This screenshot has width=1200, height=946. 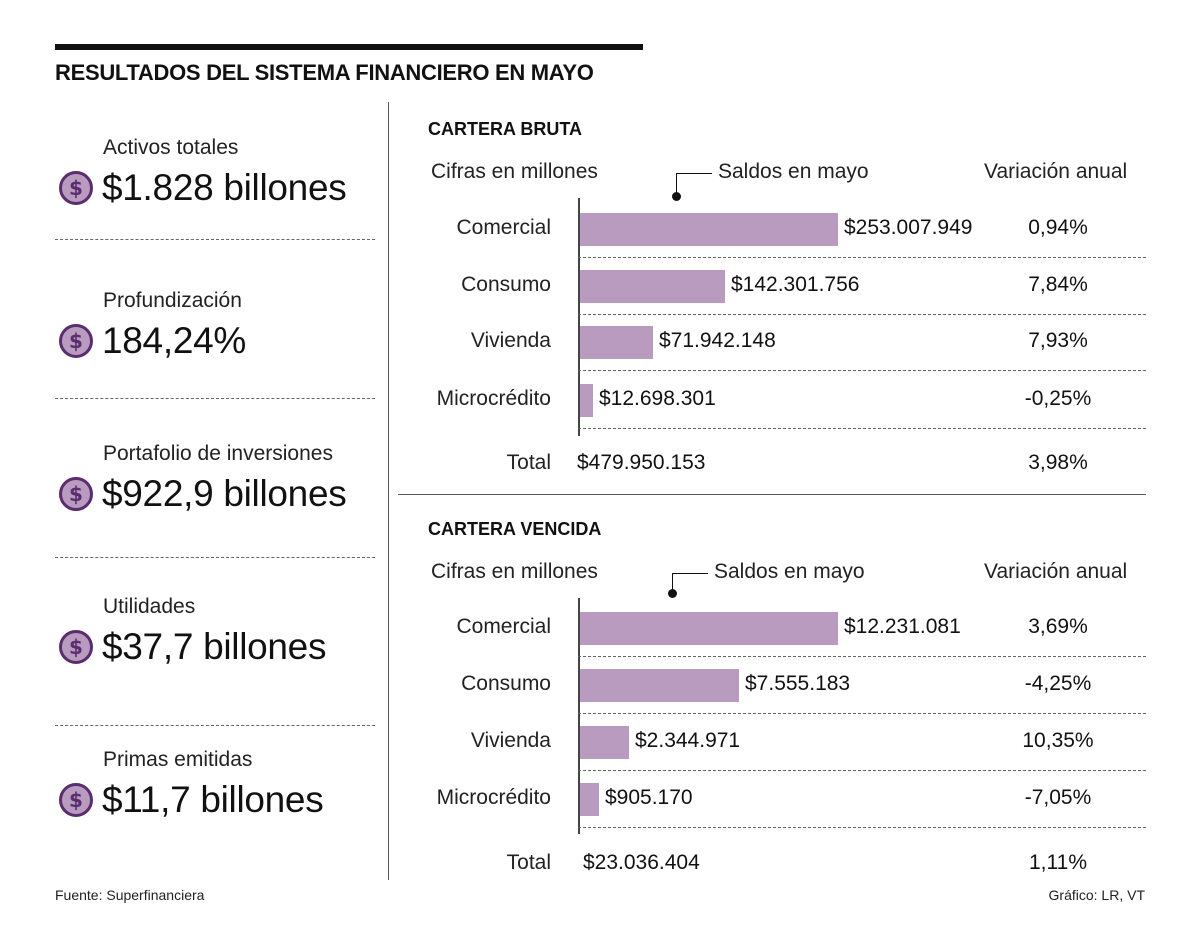 What do you see at coordinates (388, 491) in the screenshot?
I see `column-divider` at bounding box center [388, 491].